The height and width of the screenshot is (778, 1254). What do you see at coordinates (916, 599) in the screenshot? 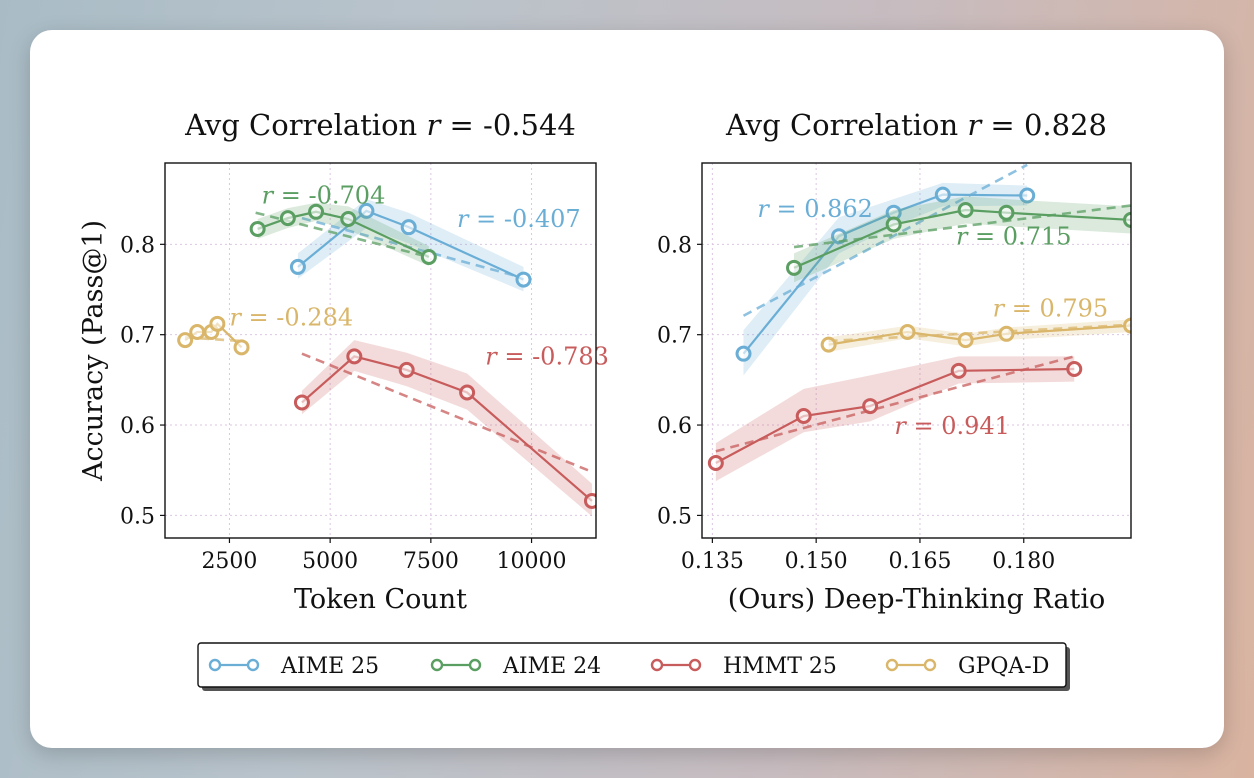
I see `x-axis-label: (Ours) Deep-Thinking Ratio` at bounding box center [916, 599].